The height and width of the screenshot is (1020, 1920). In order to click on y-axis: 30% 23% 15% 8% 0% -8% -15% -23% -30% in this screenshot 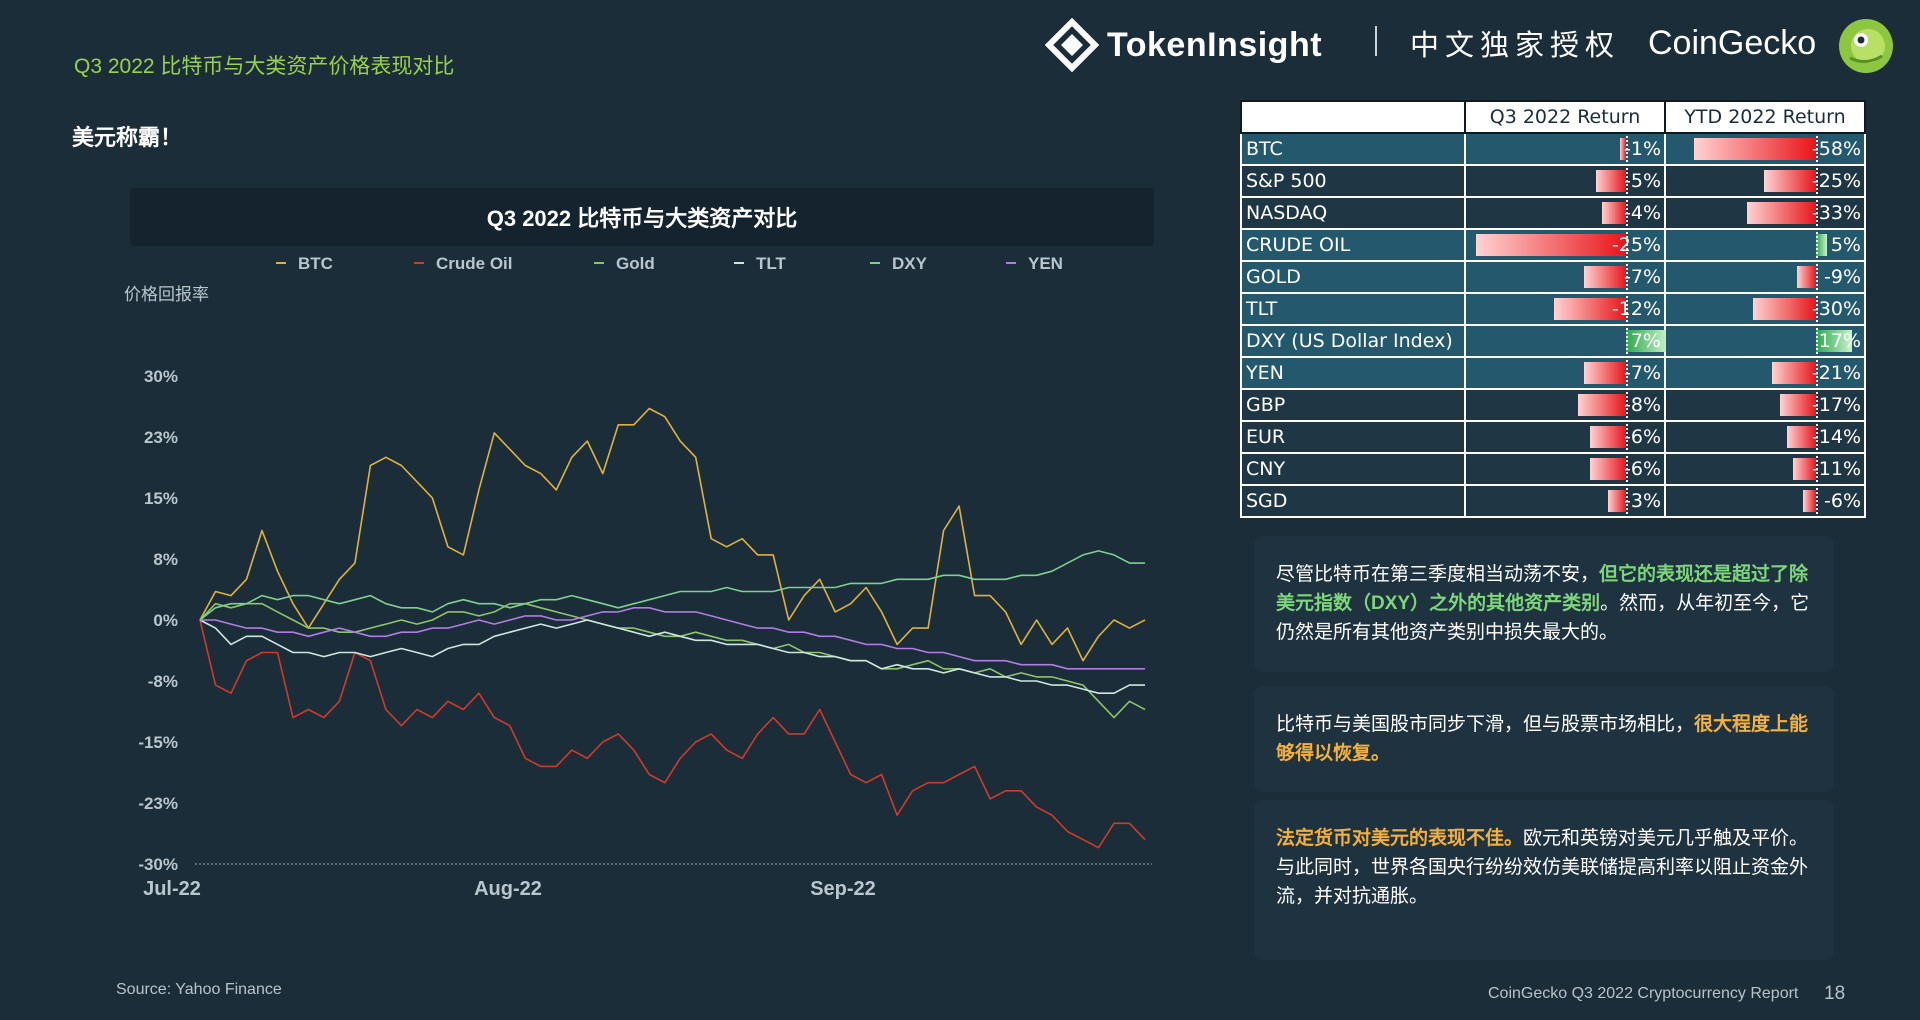, I will do `click(158, 620)`.